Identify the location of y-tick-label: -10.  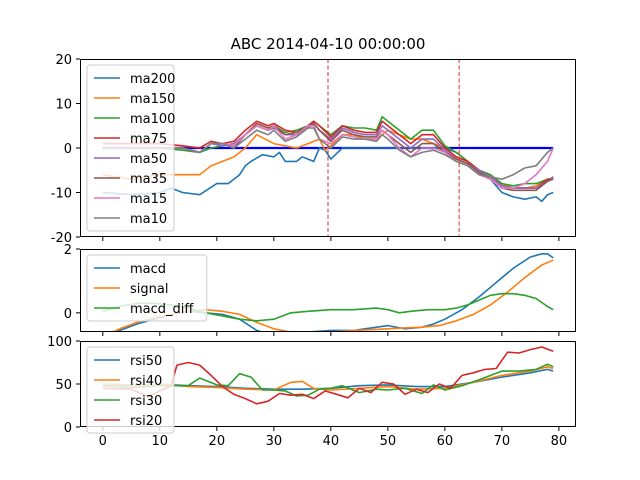
(61, 194).